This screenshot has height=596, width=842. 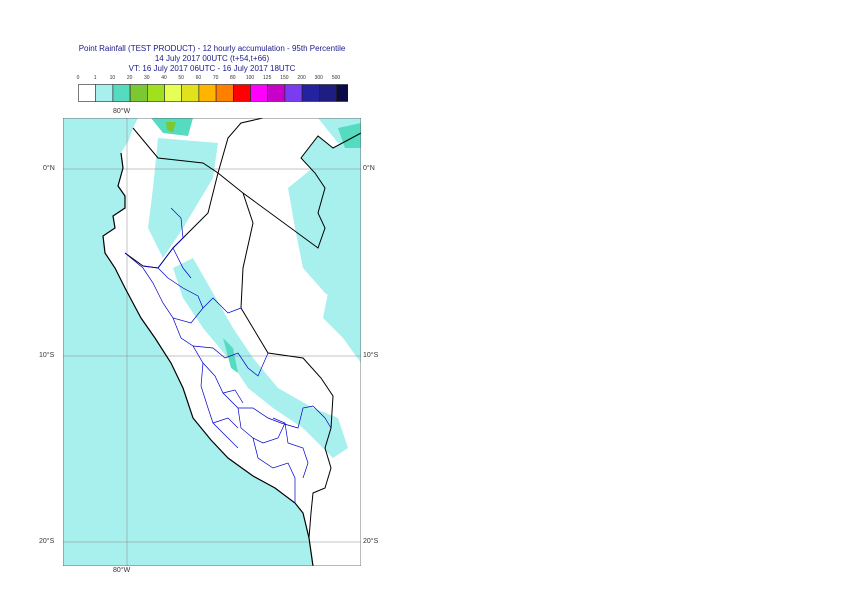 I want to click on legend-tick-labels: 0 1 10 20 30 40 50 60 70 80 100 125 150 200 300 500, so click(x=215, y=79).